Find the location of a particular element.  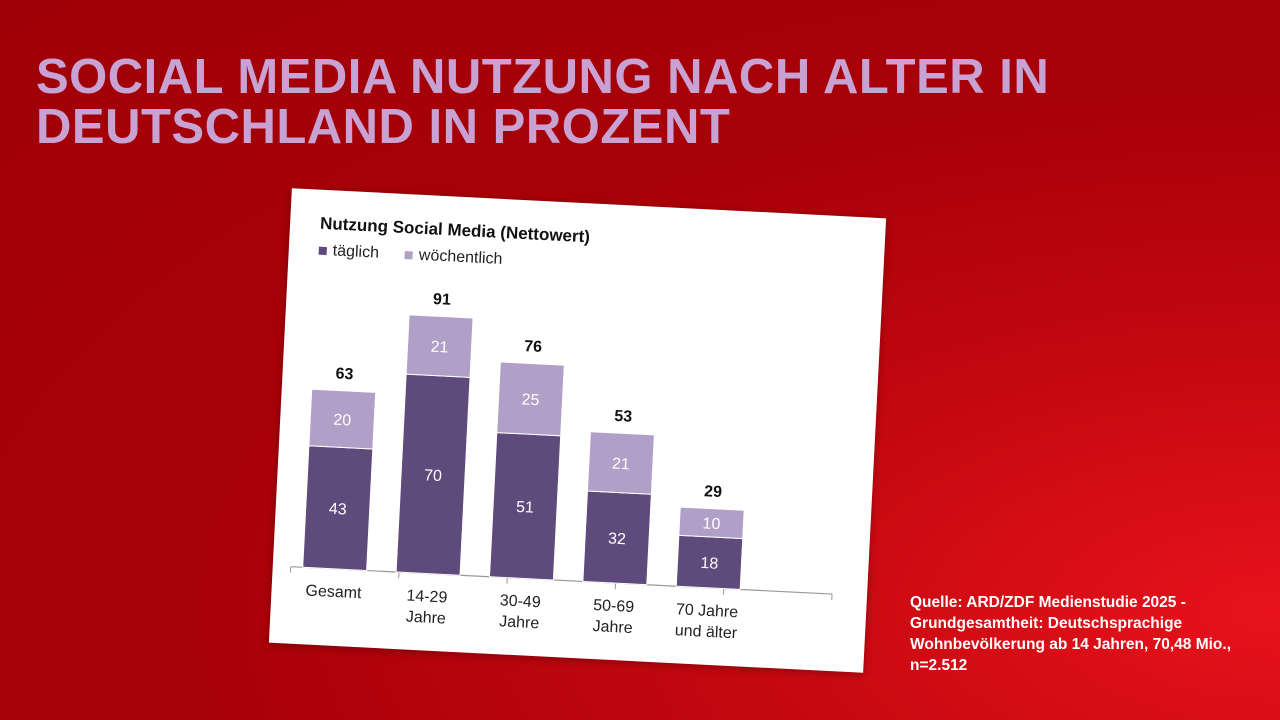

x-tick-label: 14-29 is located at coordinates (427, 597).